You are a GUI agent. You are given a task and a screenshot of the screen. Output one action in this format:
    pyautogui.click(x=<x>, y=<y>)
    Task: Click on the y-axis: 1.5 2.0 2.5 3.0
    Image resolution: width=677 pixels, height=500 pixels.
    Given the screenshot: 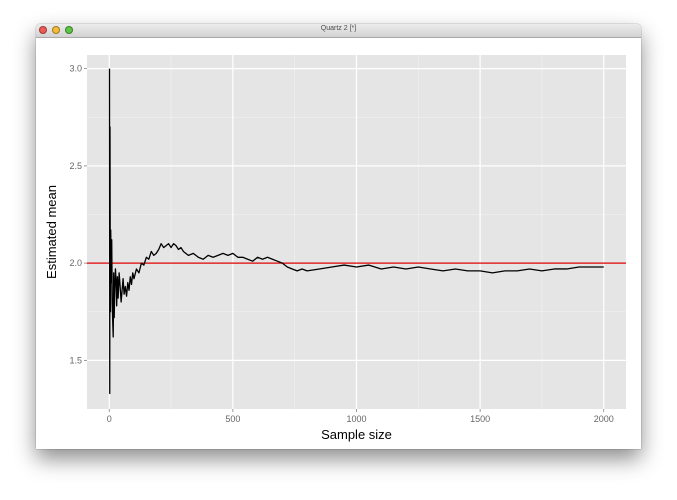 What is the action you would take?
    pyautogui.click(x=78, y=214)
    